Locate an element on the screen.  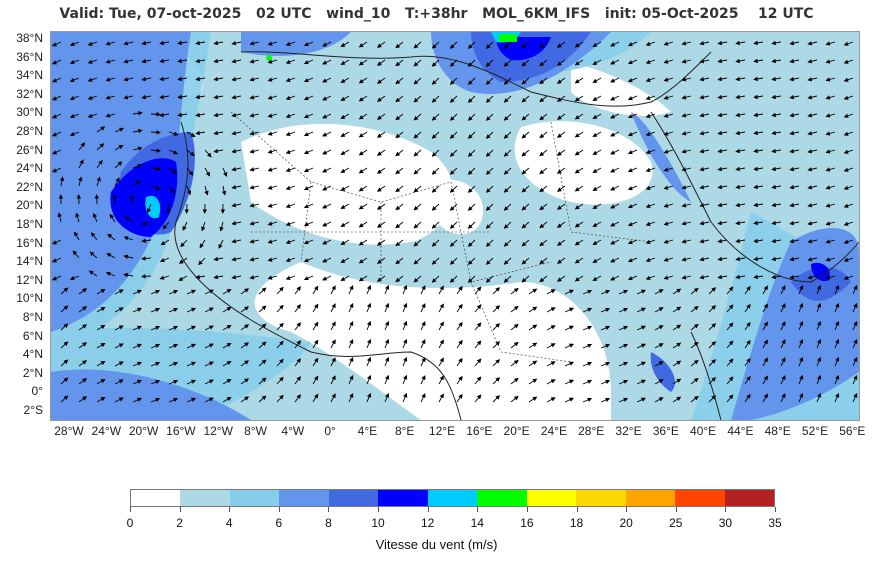
lon-label: 8°W is located at coordinates (255, 431).